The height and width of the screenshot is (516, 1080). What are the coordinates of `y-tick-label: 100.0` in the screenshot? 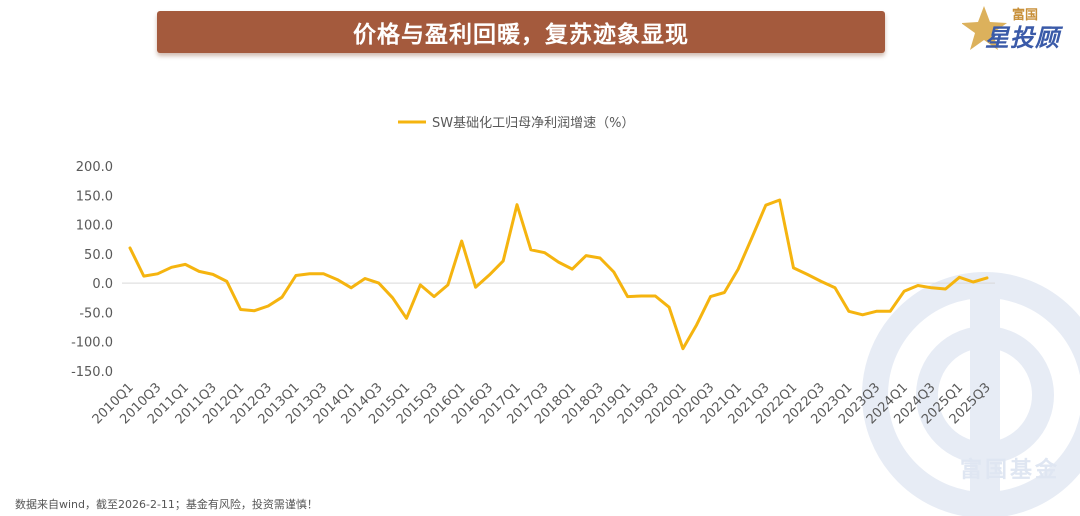 It's located at (94, 226).